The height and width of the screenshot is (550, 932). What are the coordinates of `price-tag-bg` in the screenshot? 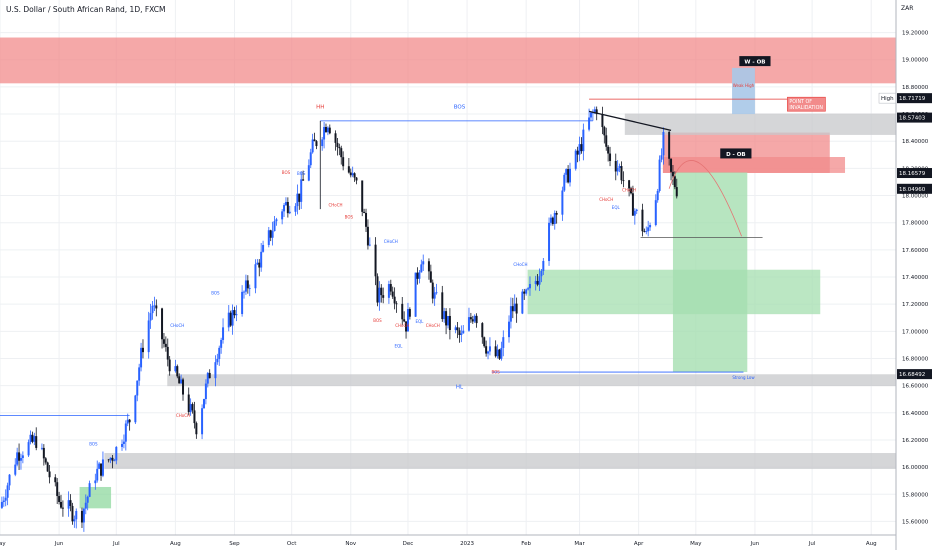 It's located at (914, 98).